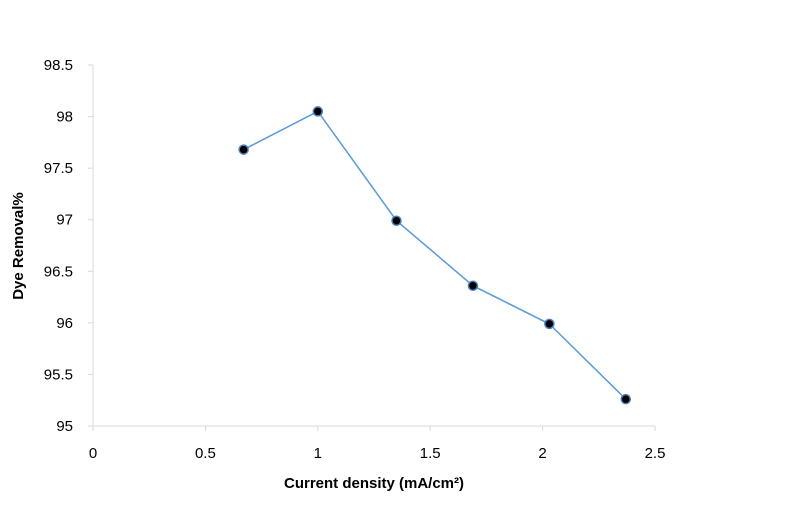 Image resolution: width=796 pixels, height=509 pixels. I want to click on y-tick-label: 96.5, so click(58, 271).